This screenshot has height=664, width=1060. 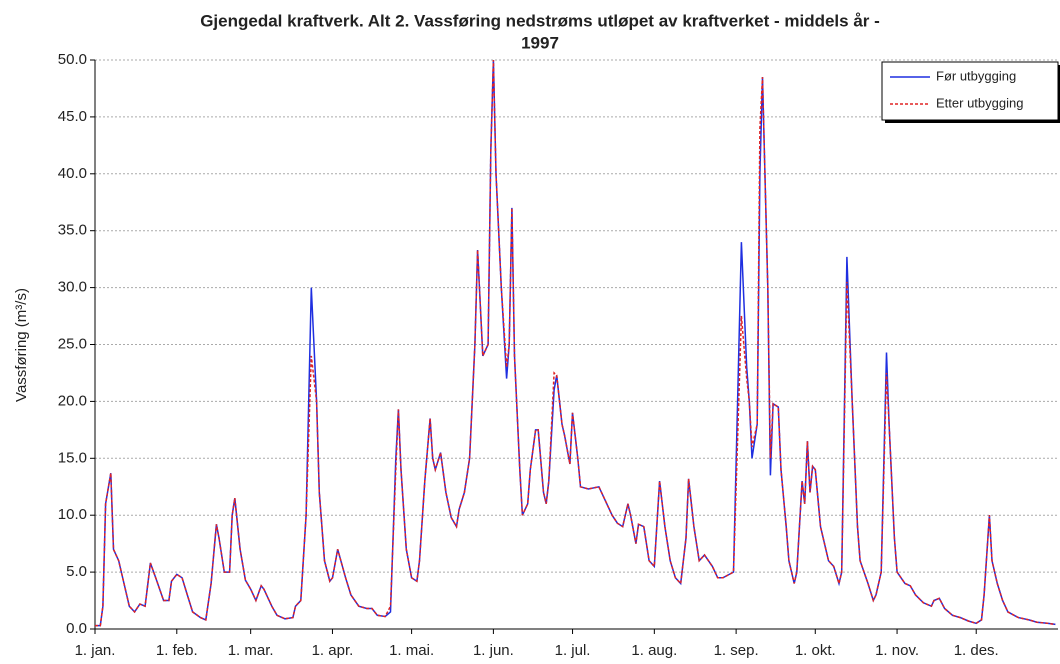 I want to click on y-tick-label: 20.0, so click(x=72, y=400).